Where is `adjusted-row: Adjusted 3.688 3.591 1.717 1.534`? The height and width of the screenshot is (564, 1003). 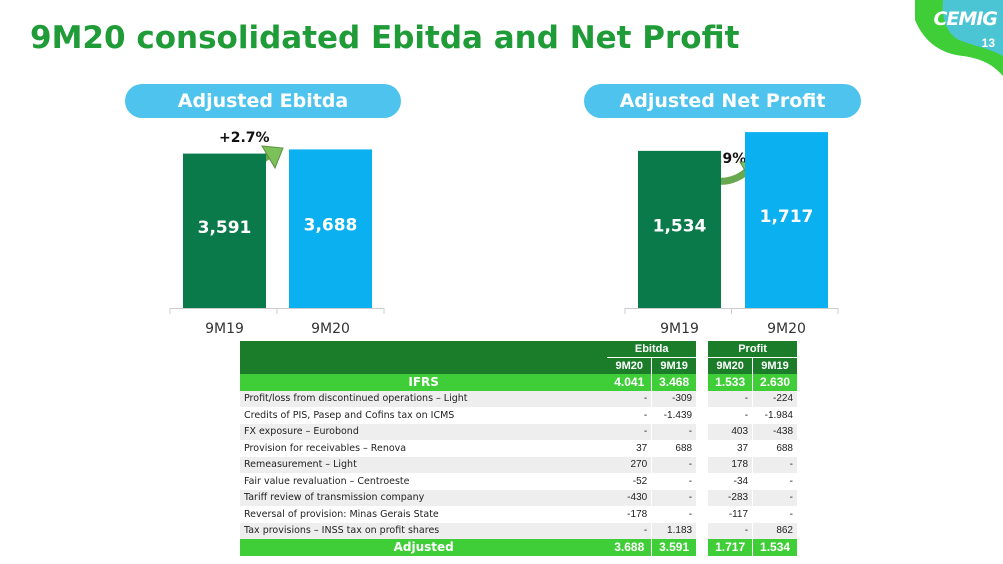
adjusted-row: Adjusted 3.688 3.591 1.717 1.534 is located at coordinates (518, 547).